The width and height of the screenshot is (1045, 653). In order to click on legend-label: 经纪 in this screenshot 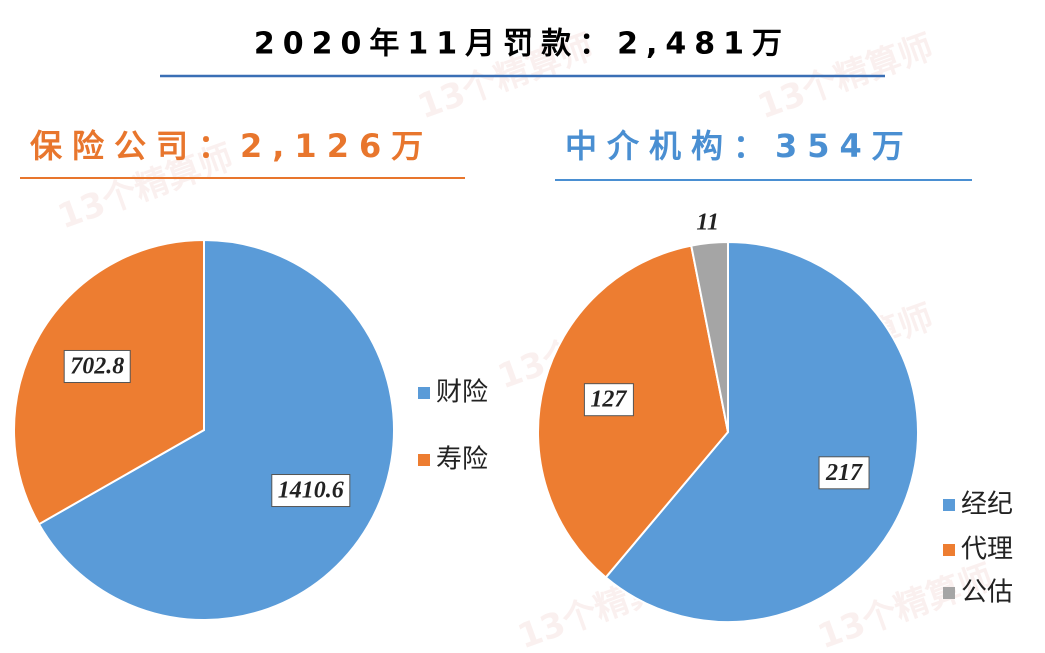, I will do `click(987, 505)`.